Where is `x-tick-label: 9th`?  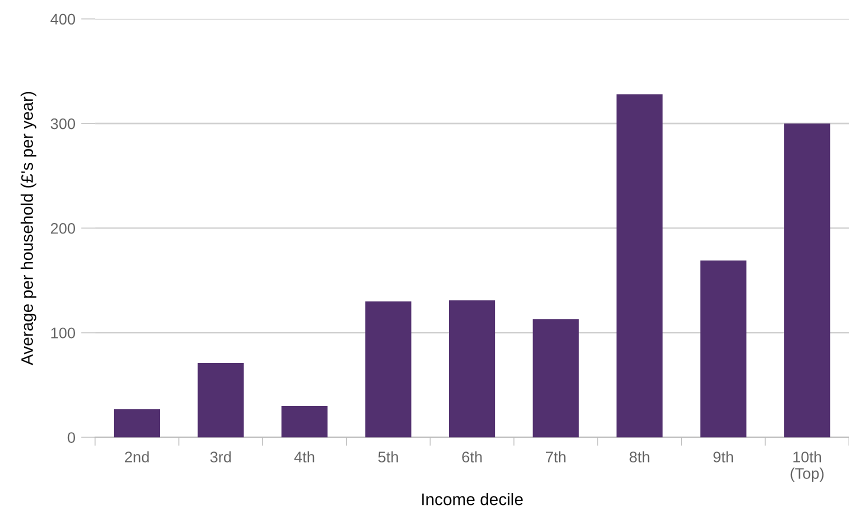 x-tick-label: 9th is located at coordinates (723, 456).